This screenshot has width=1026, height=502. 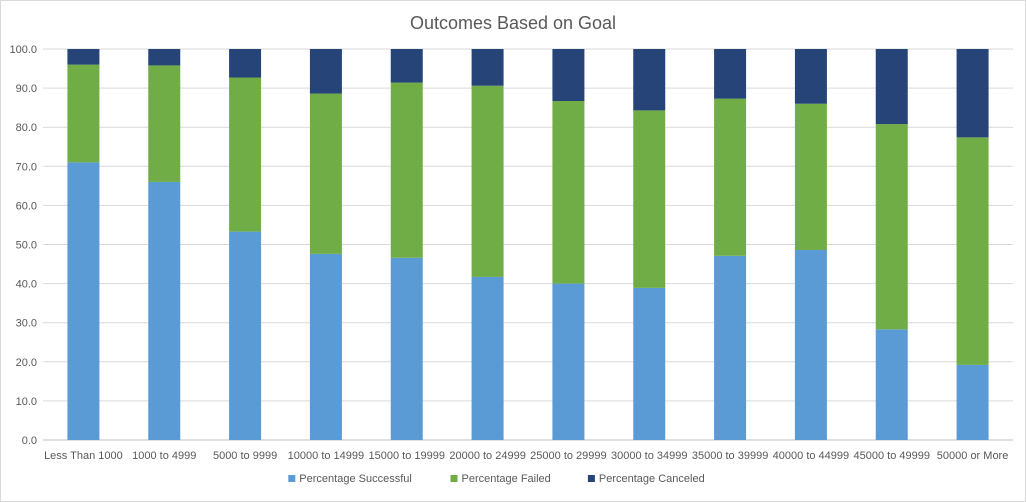 I want to click on y-tick-label: 50.0, so click(x=26, y=246).